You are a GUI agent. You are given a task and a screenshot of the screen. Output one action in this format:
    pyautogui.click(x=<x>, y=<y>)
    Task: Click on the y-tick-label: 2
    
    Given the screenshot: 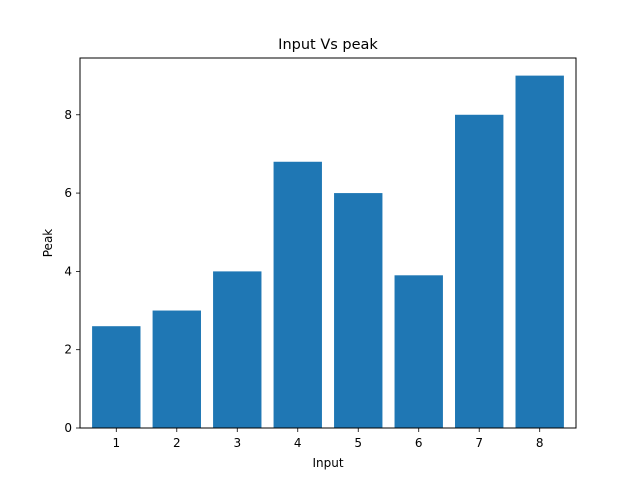 What is the action you would take?
    pyautogui.click(x=68, y=350)
    